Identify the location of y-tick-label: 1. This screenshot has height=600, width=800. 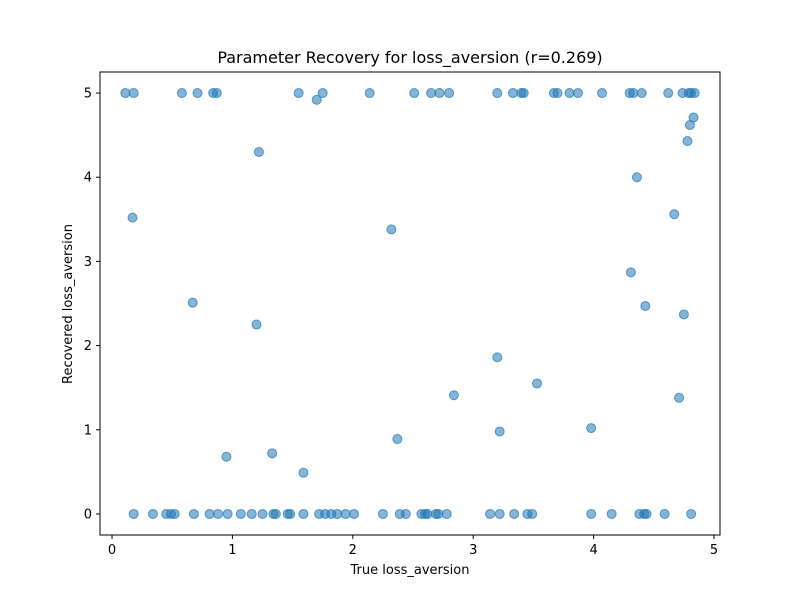
(88, 430).